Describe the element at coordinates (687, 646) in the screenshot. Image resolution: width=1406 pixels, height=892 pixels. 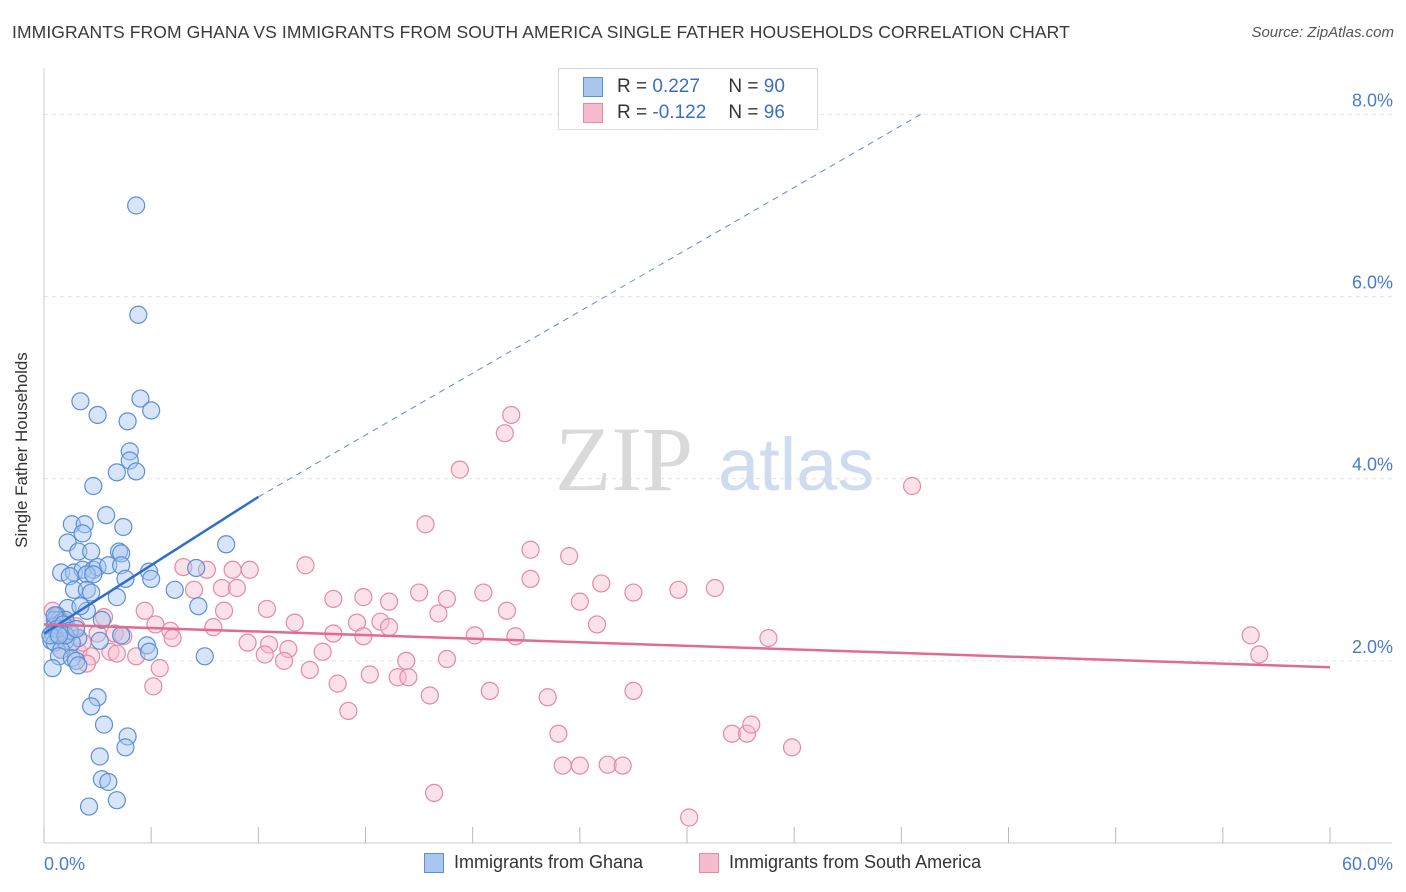
I see `south-america-trend-line` at that location.